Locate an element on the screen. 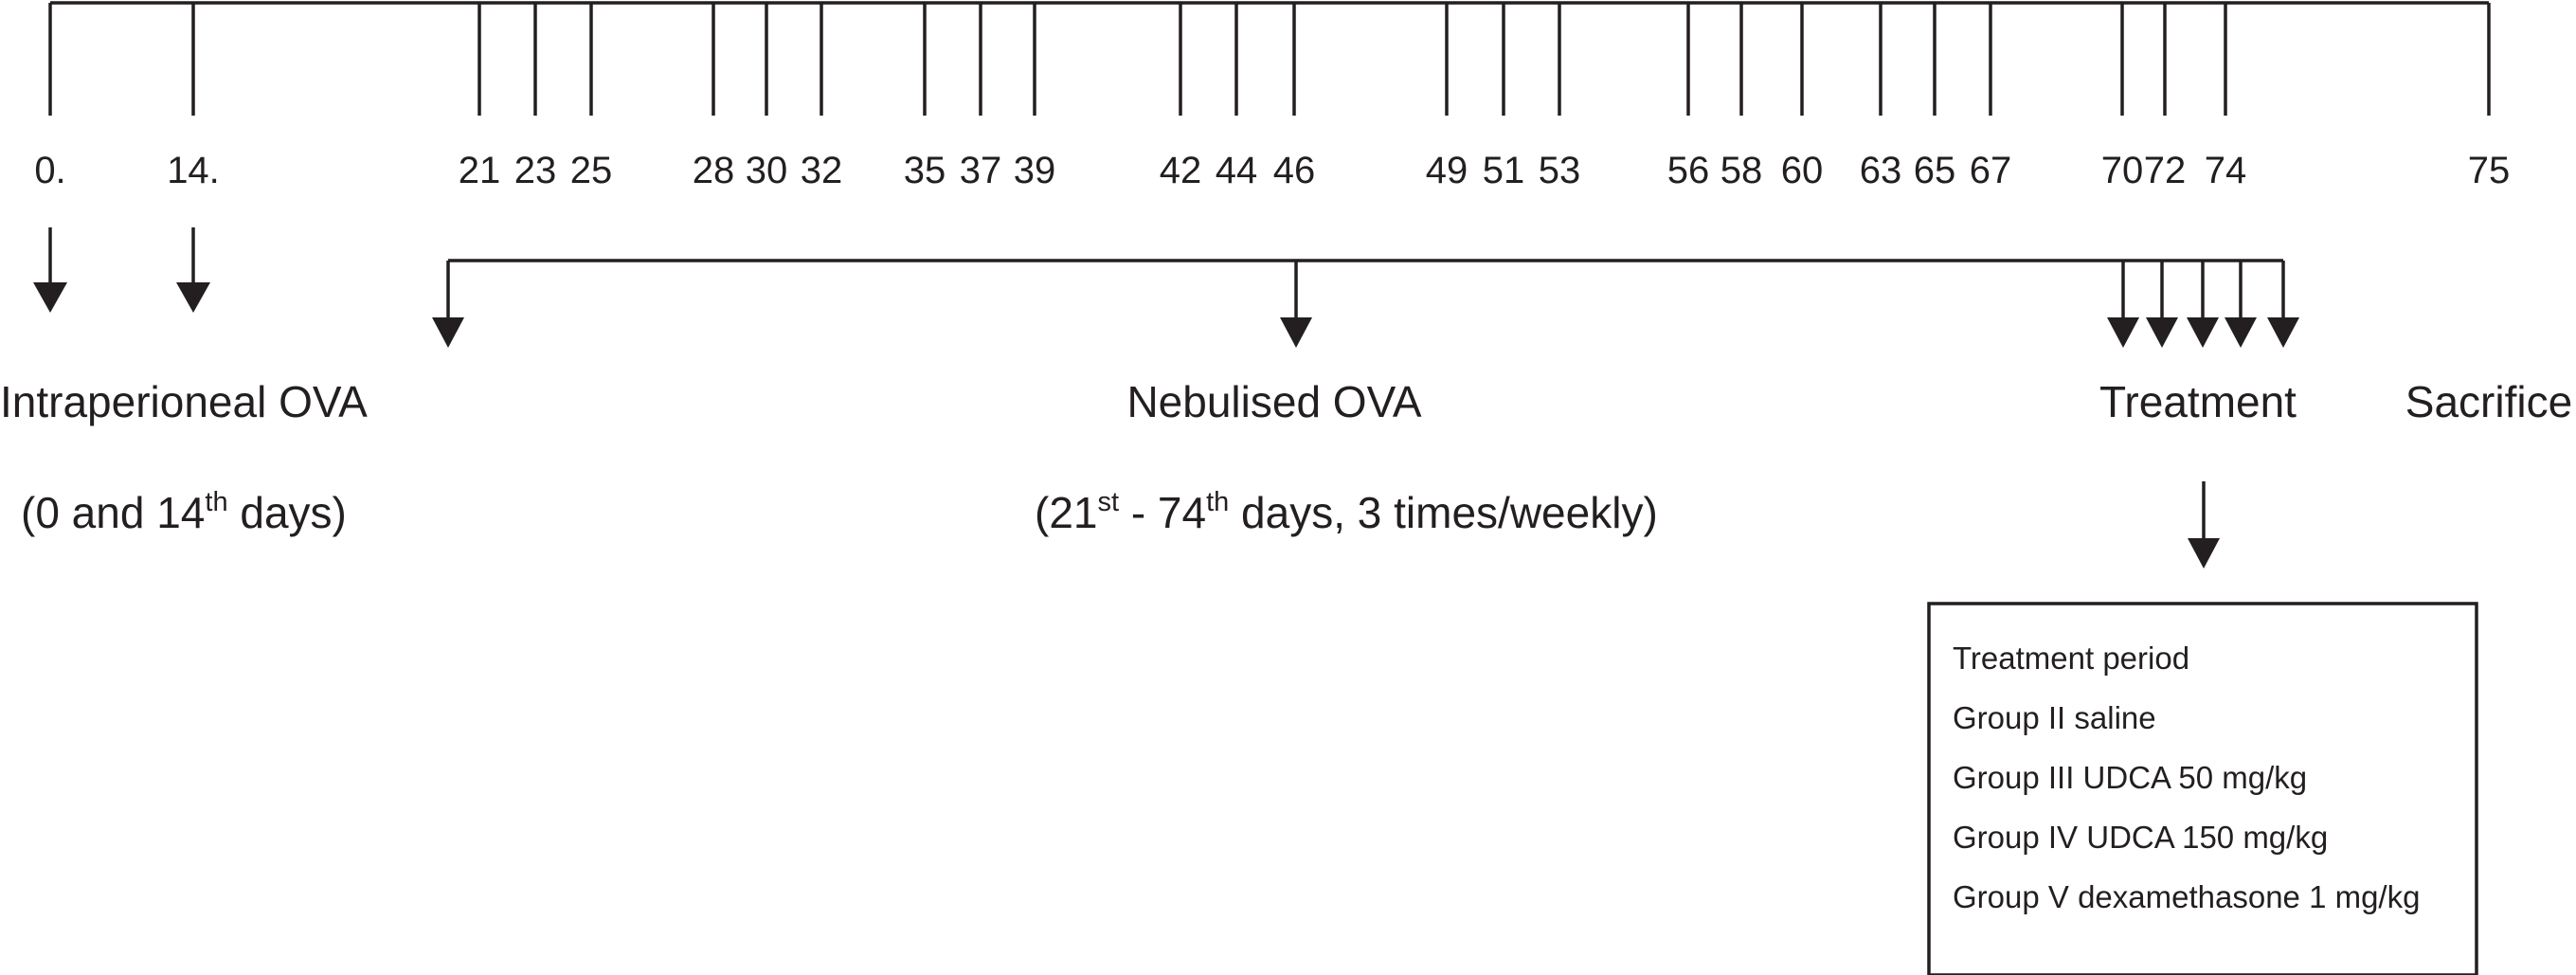 This screenshot has width=2576, height=975. timeline-day-label: 56 is located at coordinates (1688, 170).